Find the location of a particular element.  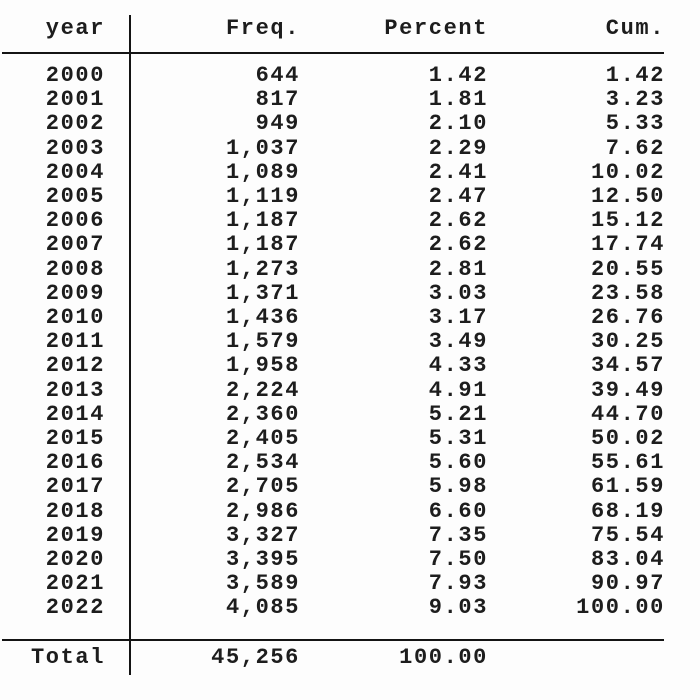

freq-cell: 1,187 is located at coordinates (262, 245).